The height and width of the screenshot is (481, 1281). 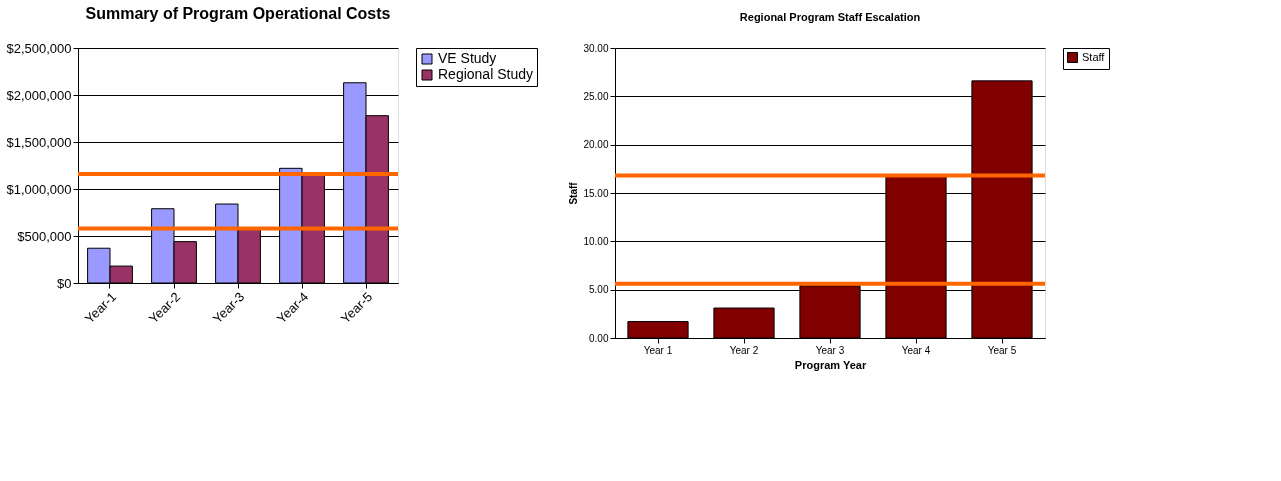 I want to click on x-tick-label: Year 4, so click(x=916, y=350).